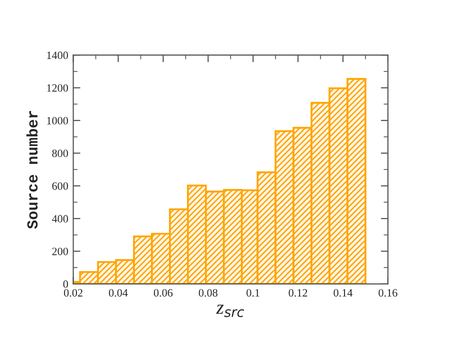  Describe the element at coordinates (60, 154) in the screenshot. I see `y-tick-label: 800` at that location.